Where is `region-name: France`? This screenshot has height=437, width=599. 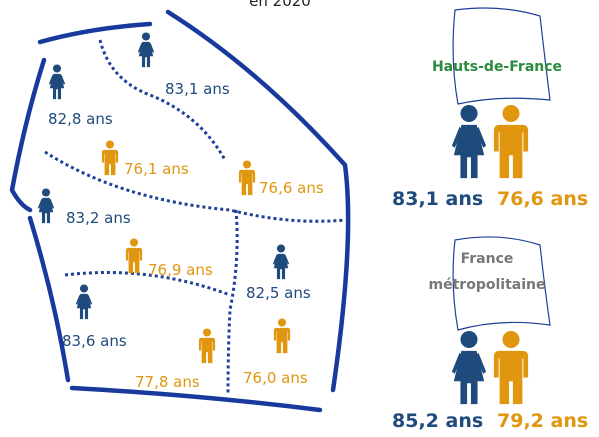
region-name: France is located at coordinates (487, 259).